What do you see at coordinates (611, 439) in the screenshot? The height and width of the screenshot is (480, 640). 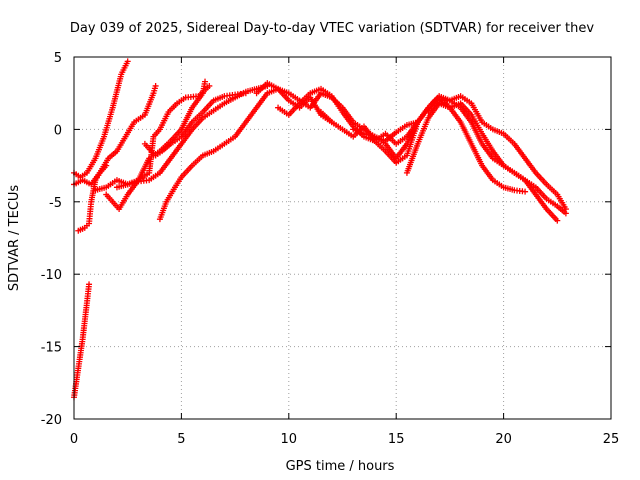 I see `x-tick-label: 25` at bounding box center [611, 439].